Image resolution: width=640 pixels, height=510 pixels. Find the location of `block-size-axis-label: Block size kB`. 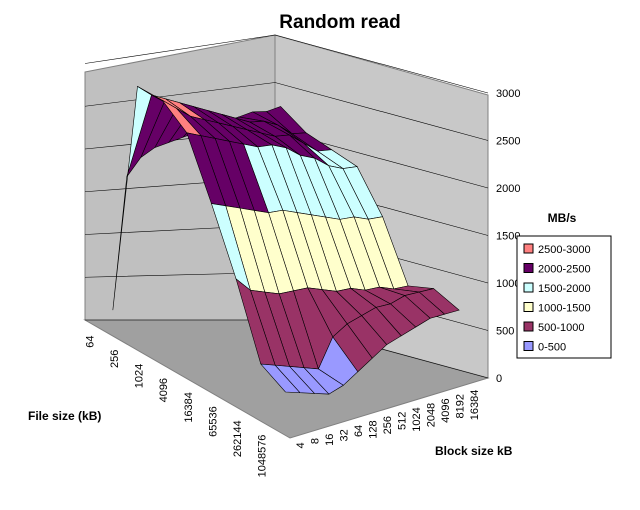

block-size-axis-label: Block size kB is located at coordinates (474, 451).